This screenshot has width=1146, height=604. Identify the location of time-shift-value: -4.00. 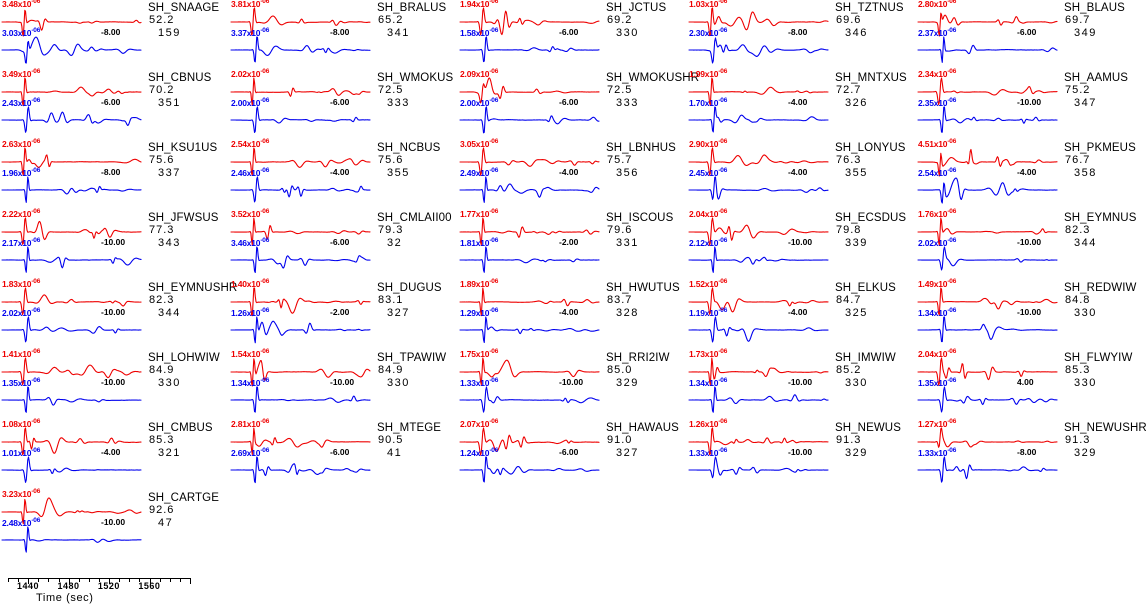
(111, 452).